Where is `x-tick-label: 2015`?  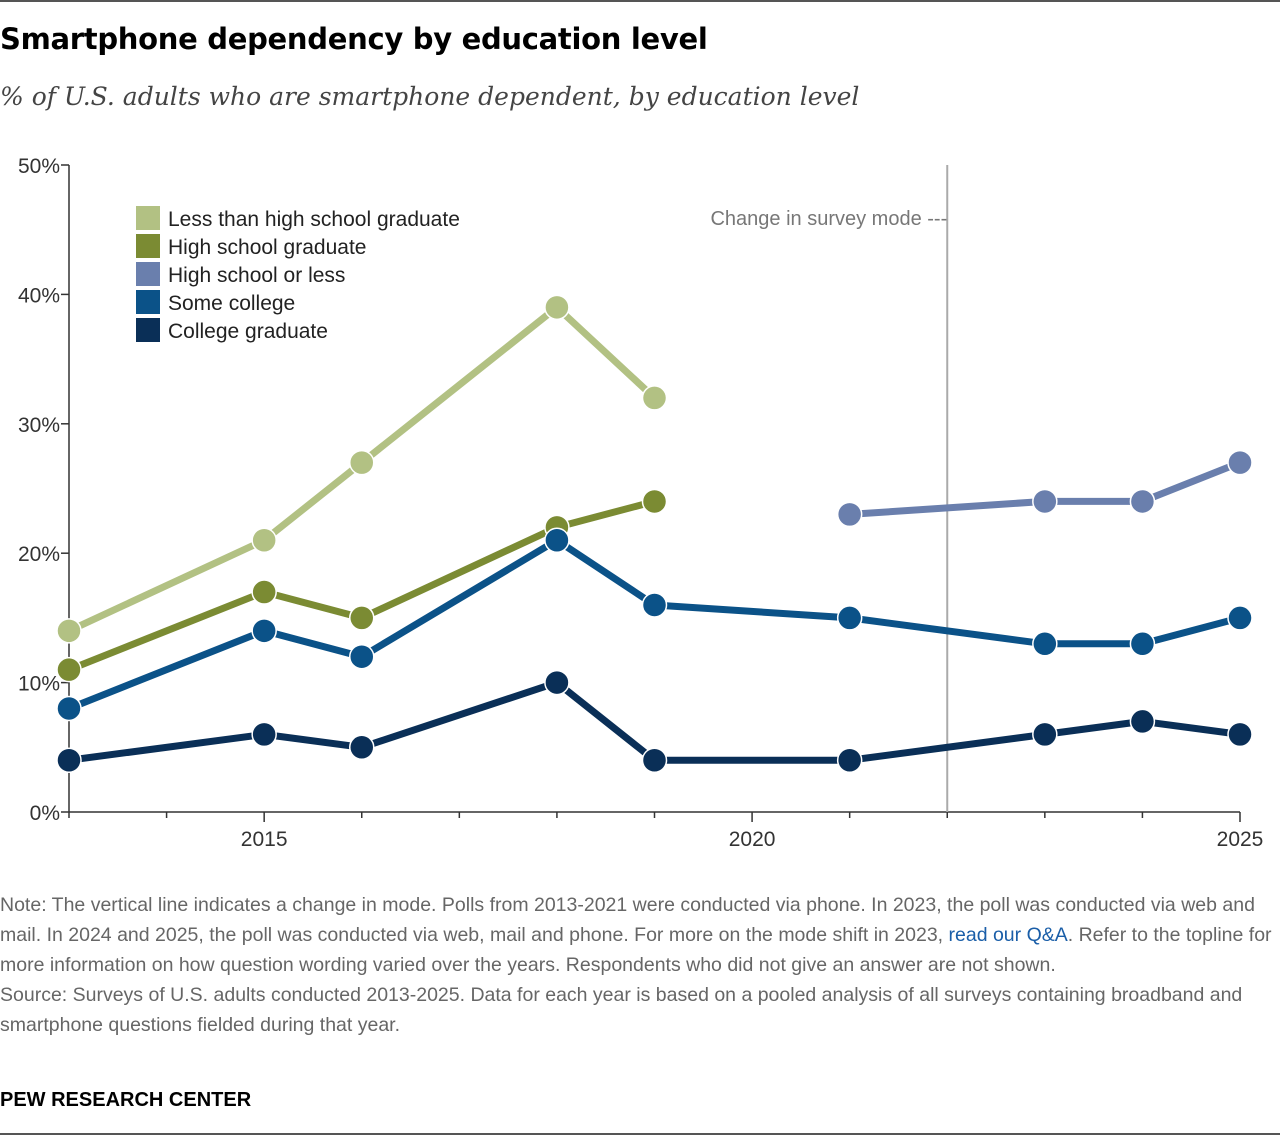 x-tick-label: 2015 is located at coordinates (264, 839).